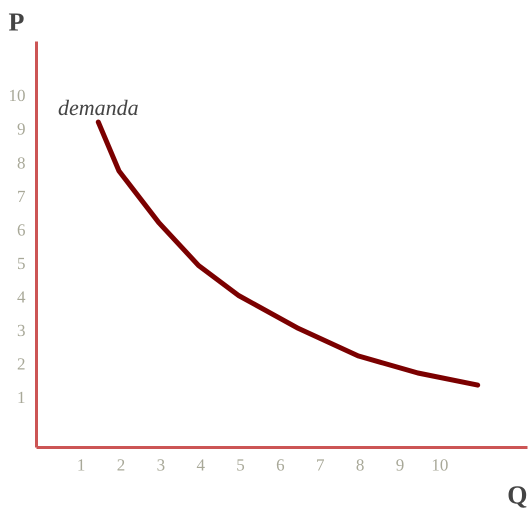 The image size is (531, 514). I want to click on x-tick-label: 10, so click(439, 465).